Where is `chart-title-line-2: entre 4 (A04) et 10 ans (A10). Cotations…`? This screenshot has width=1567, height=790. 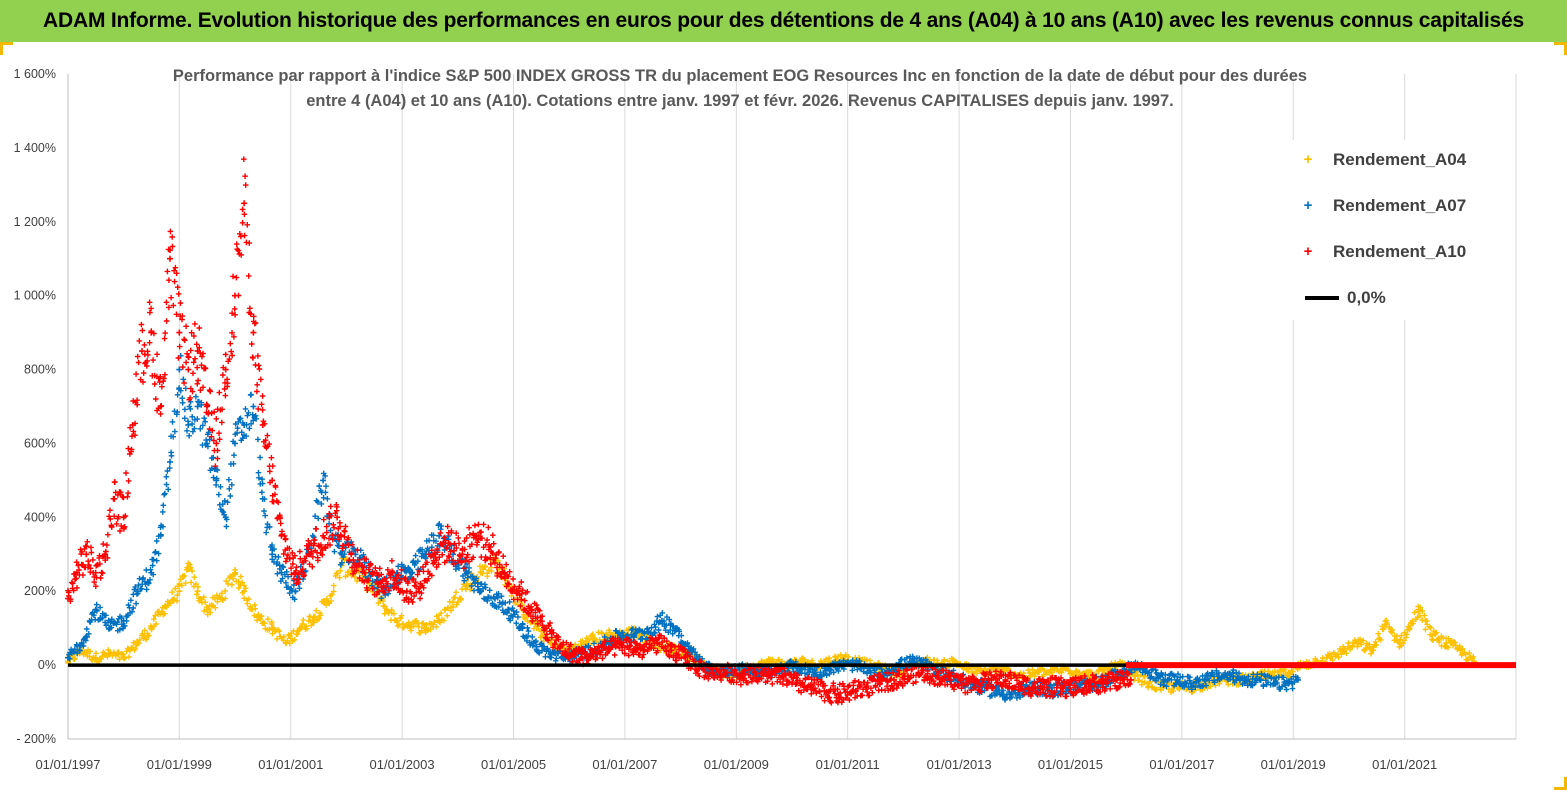
chart-title-line-2: entre 4 (A04) et 10 ans (A10). Cotations… is located at coordinates (740, 101).